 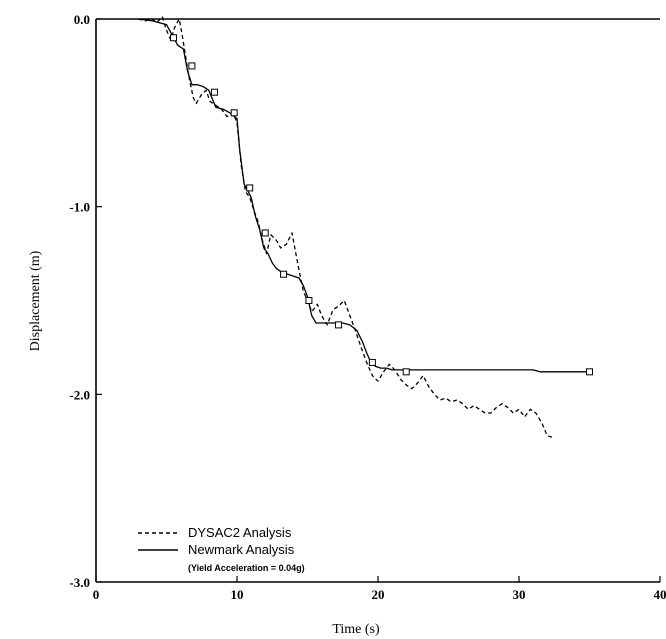 I want to click on y-axis-title: Displacement (m), so click(x=35, y=300).